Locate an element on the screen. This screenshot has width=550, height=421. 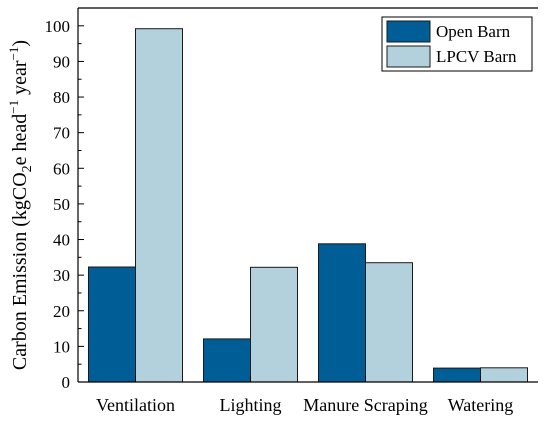
y-tick-label-100: 100 is located at coordinates (58, 26).